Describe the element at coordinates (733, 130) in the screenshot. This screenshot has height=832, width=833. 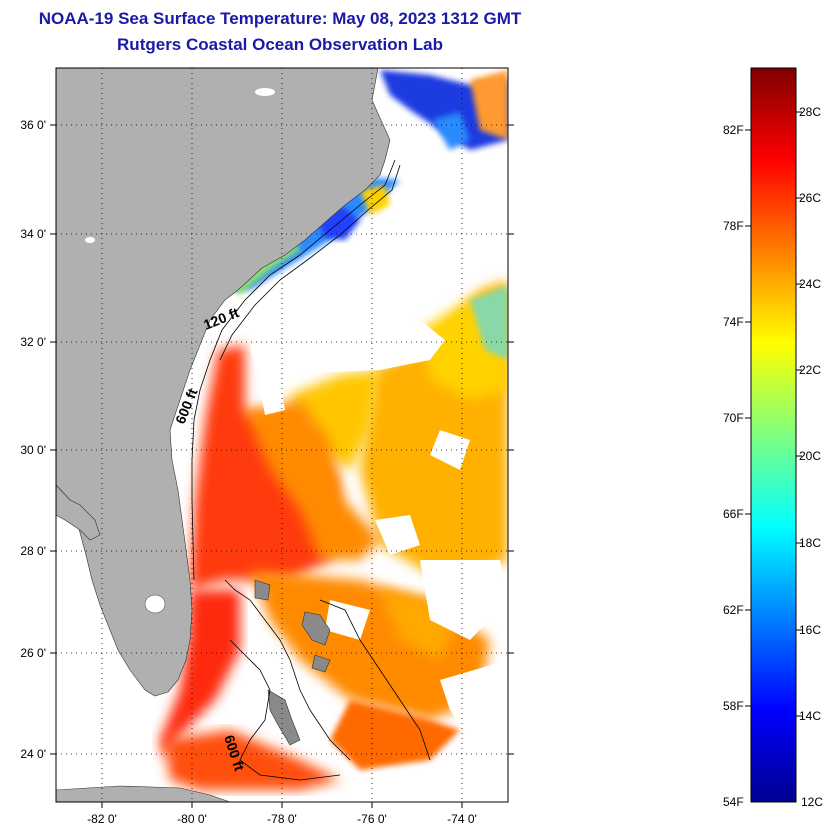
I see `colorbar-f-82: 82F` at that location.